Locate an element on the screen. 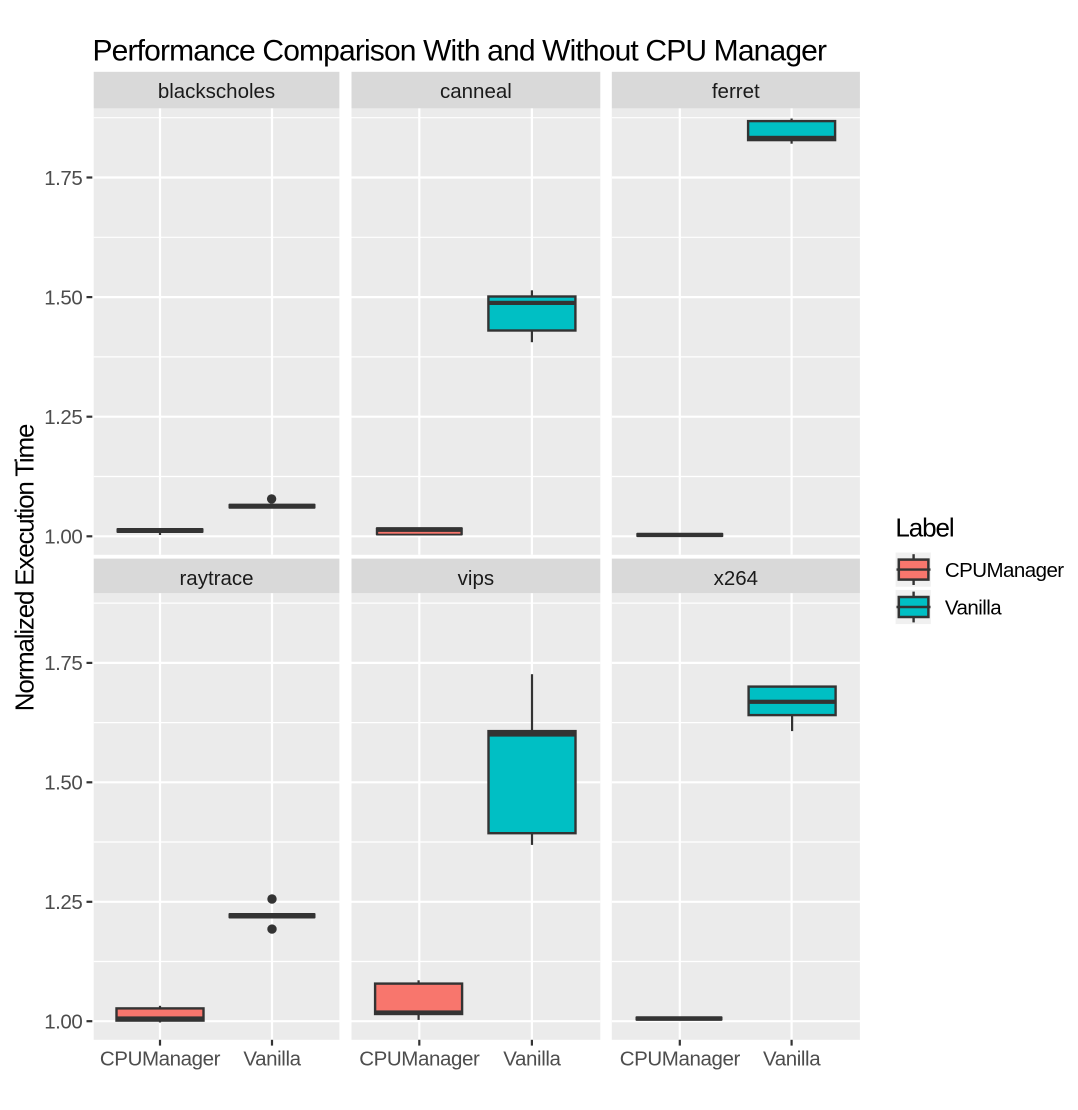  svg-text: Normalized Execution Time is located at coordinates (25, 567).